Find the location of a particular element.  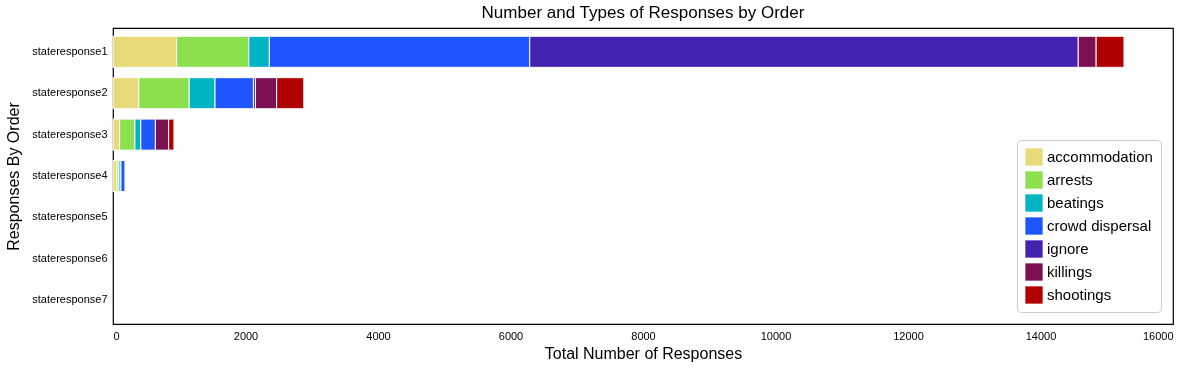

legend-label: arrests is located at coordinates (1070, 179).